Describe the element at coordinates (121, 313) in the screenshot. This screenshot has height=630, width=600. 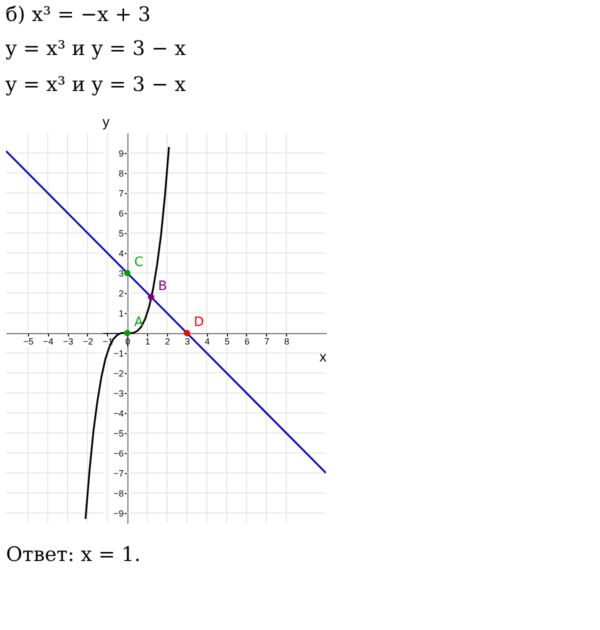
I see `y-tick-label: 1` at that location.